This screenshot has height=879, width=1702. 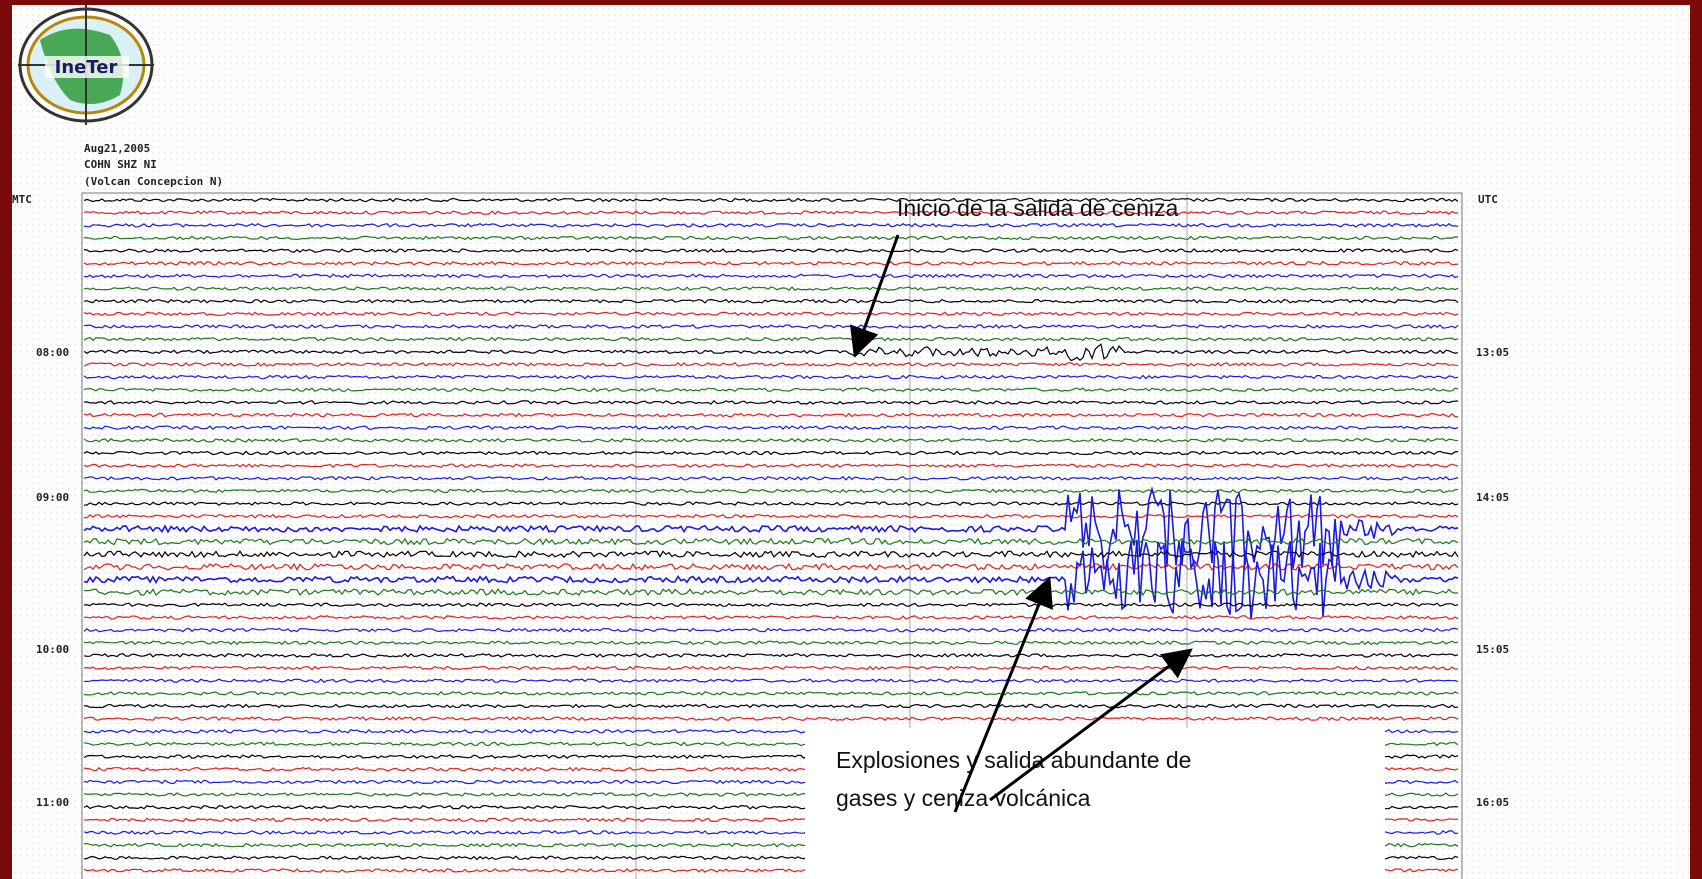 What do you see at coordinates (117, 148) in the screenshot?
I see `date: Aug21,2005` at bounding box center [117, 148].